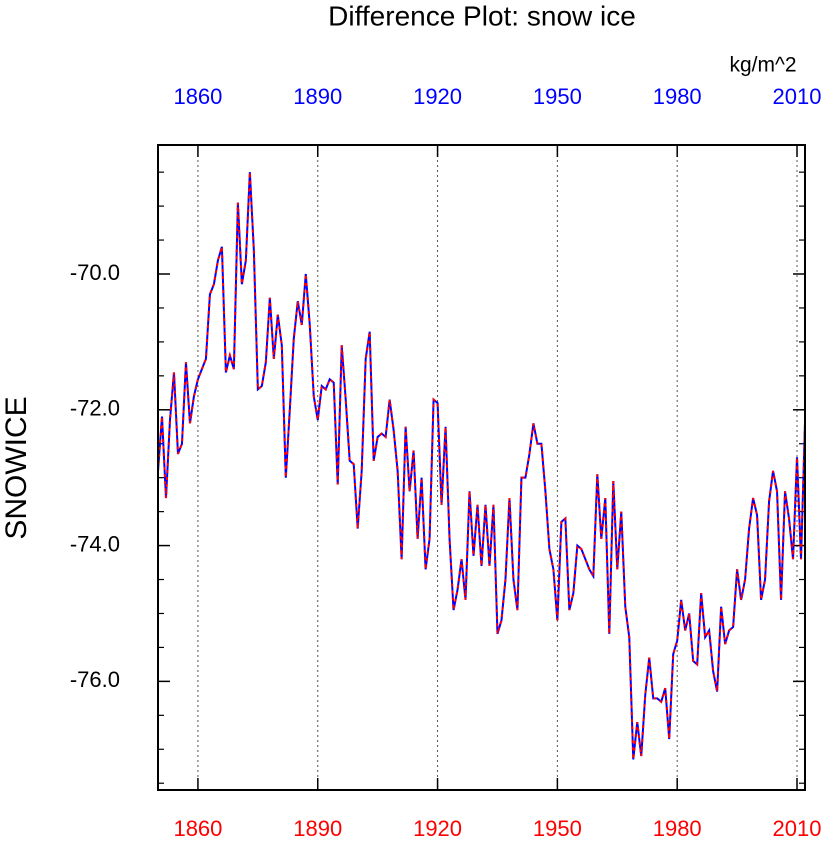 This screenshot has height=853, width=830. I want to click on y-tick-label: -70.0, so click(95, 272).